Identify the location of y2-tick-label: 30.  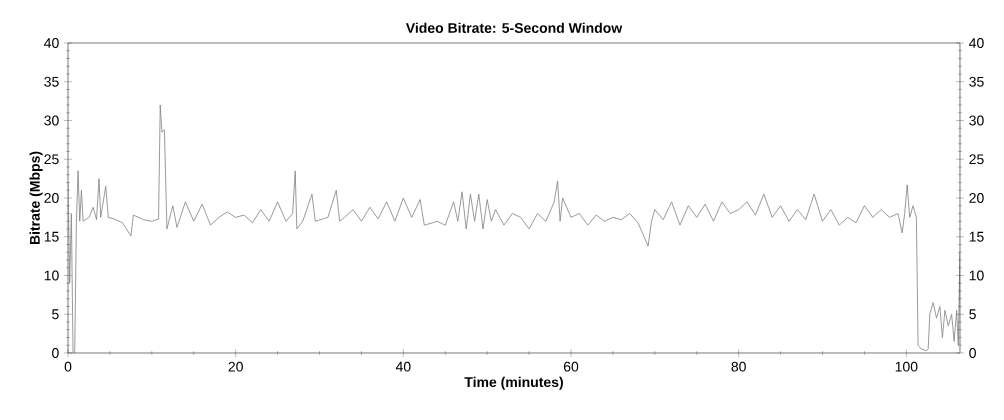
(976, 120).